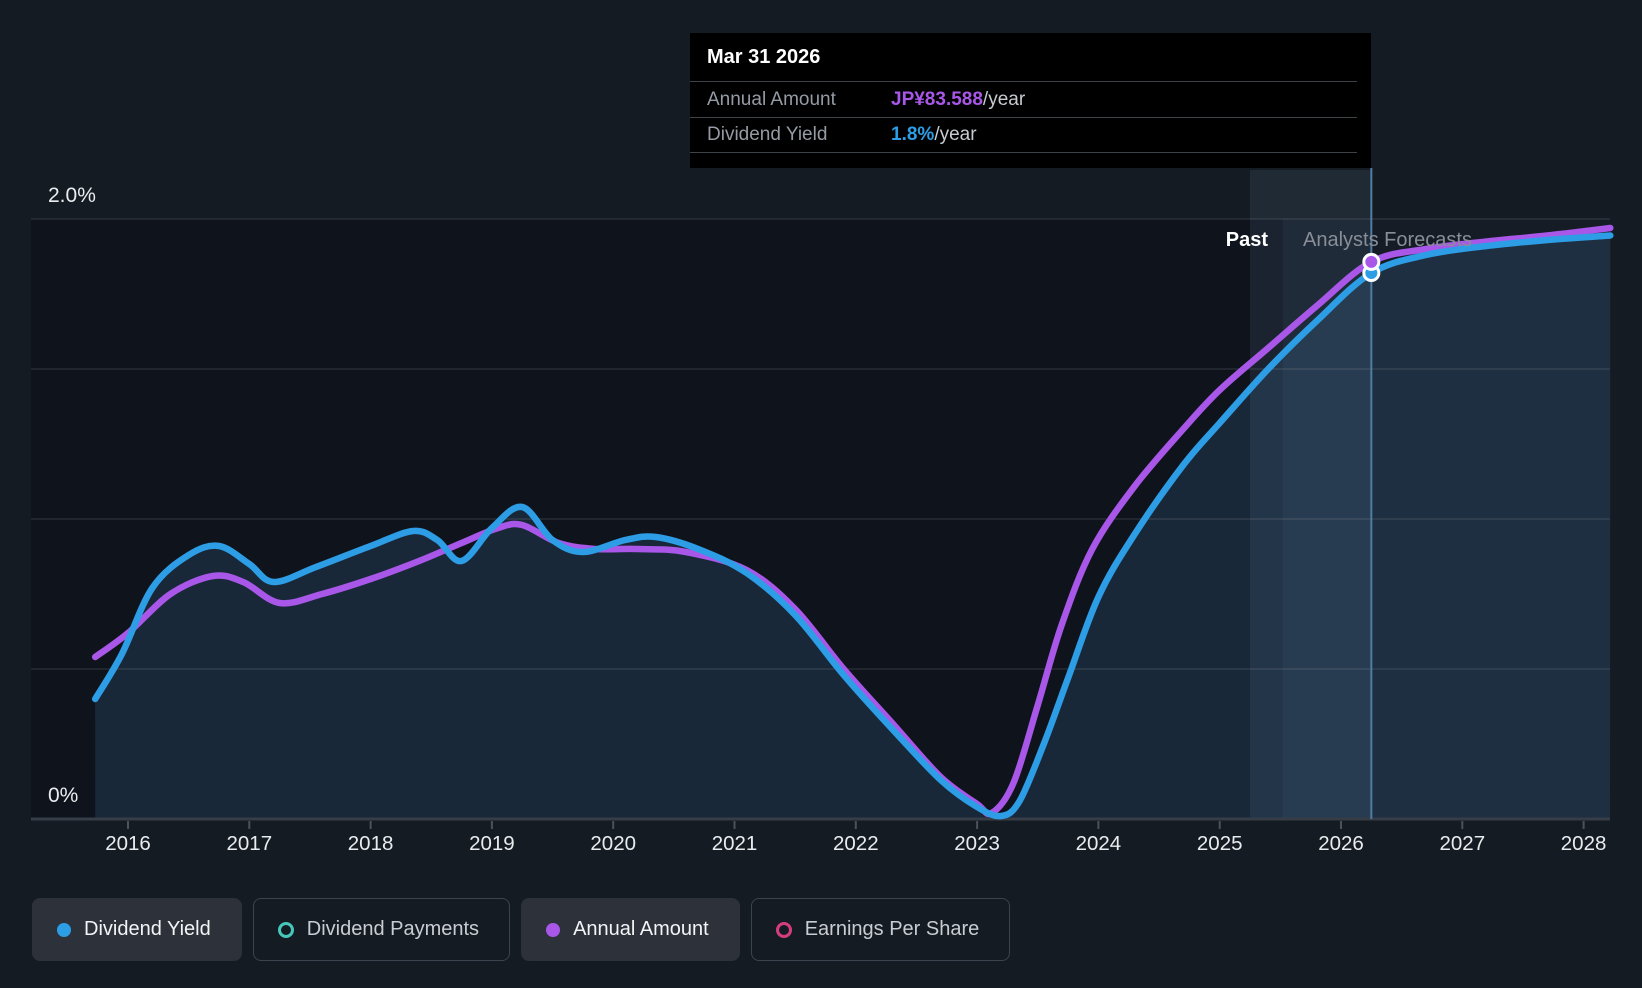 This screenshot has height=988, width=1642. What do you see at coordinates (393, 929) in the screenshot?
I see `legend-chip-label: Dividend Payments` at bounding box center [393, 929].